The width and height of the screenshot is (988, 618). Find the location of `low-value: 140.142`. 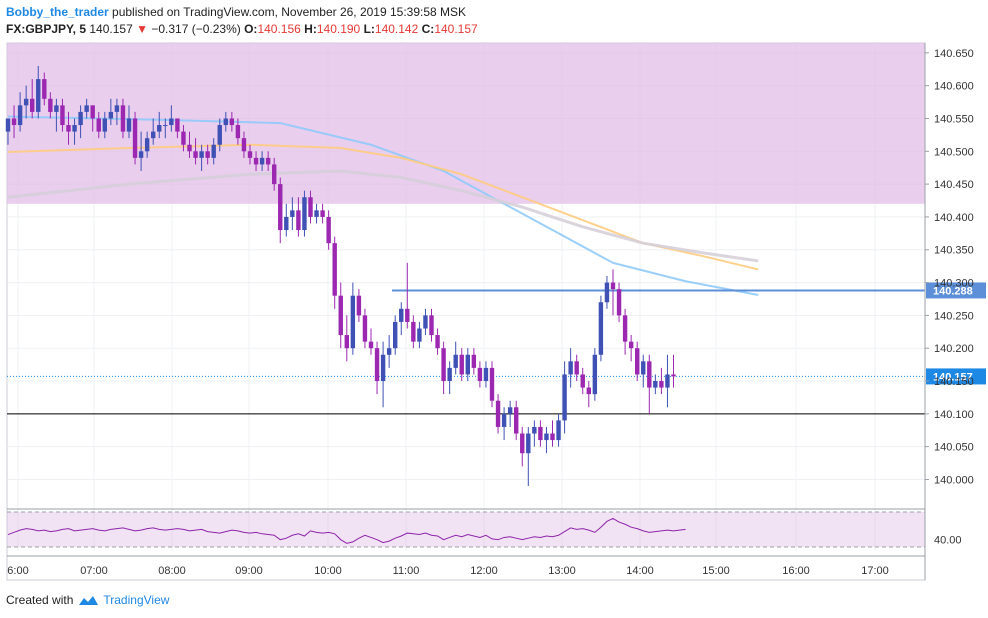

low-value: 140.142 is located at coordinates (396, 29).